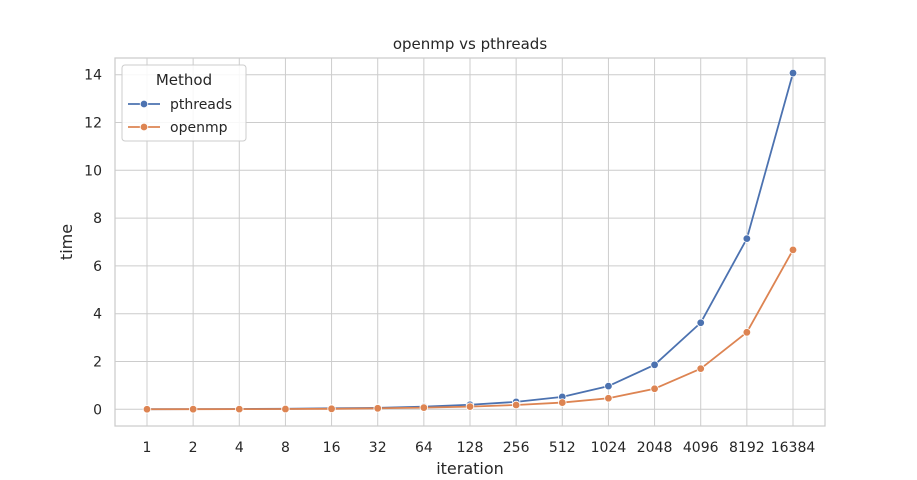 The width and height of the screenshot is (917, 480). I want to click on x-tick-label: 8192, so click(747, 448).